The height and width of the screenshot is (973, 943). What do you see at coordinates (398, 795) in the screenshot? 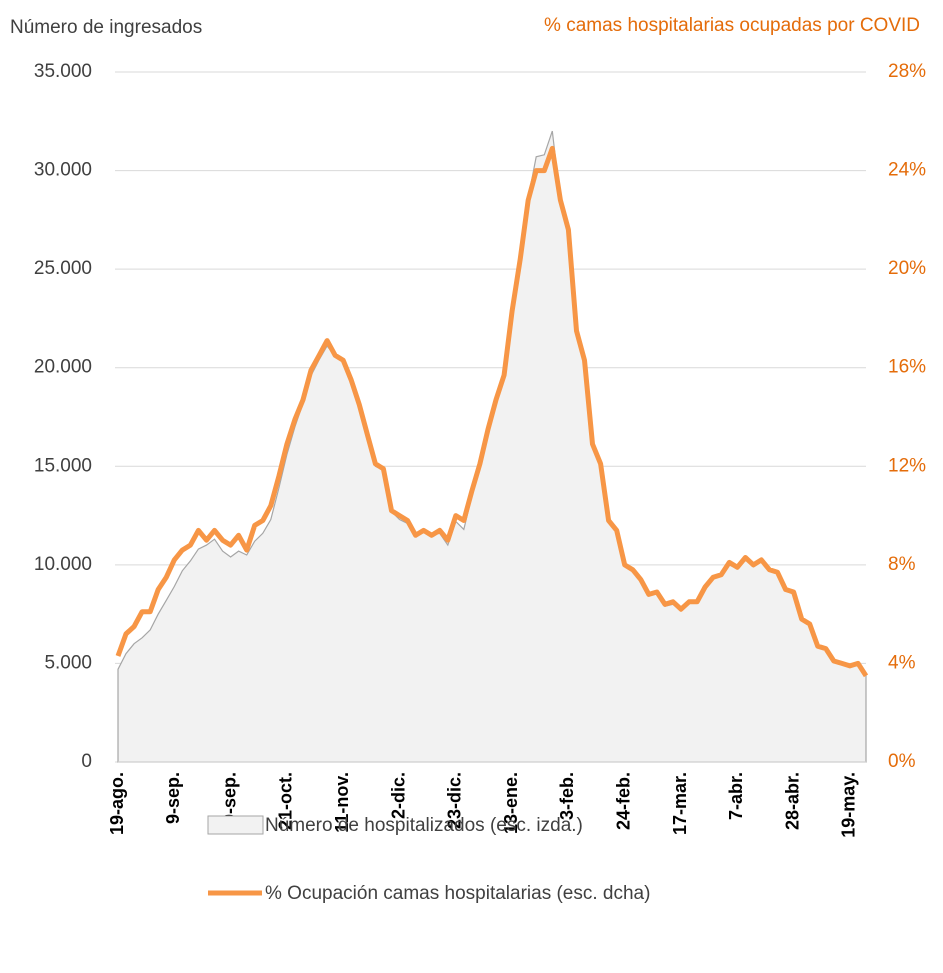
I see `x-tick-label: 2-dic.` at bounding box center [398, 795].